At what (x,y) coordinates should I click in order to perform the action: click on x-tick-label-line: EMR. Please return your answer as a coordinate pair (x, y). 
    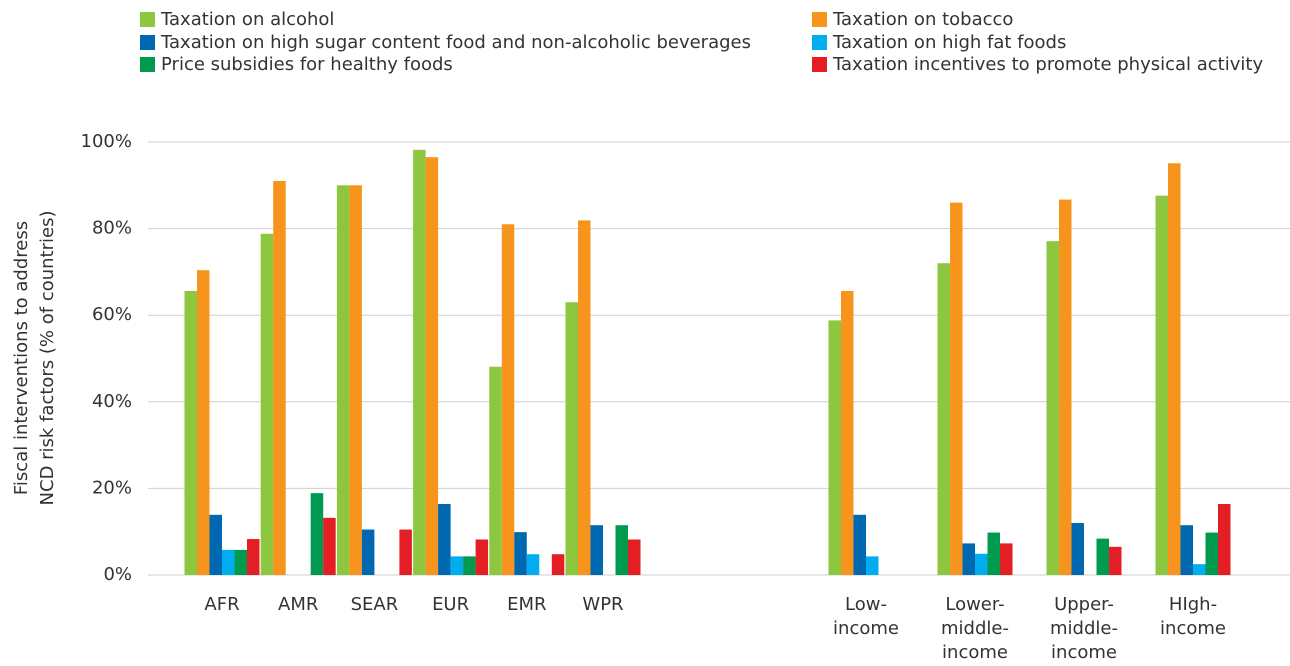
    Looking at the image, I should click on (526, 604).